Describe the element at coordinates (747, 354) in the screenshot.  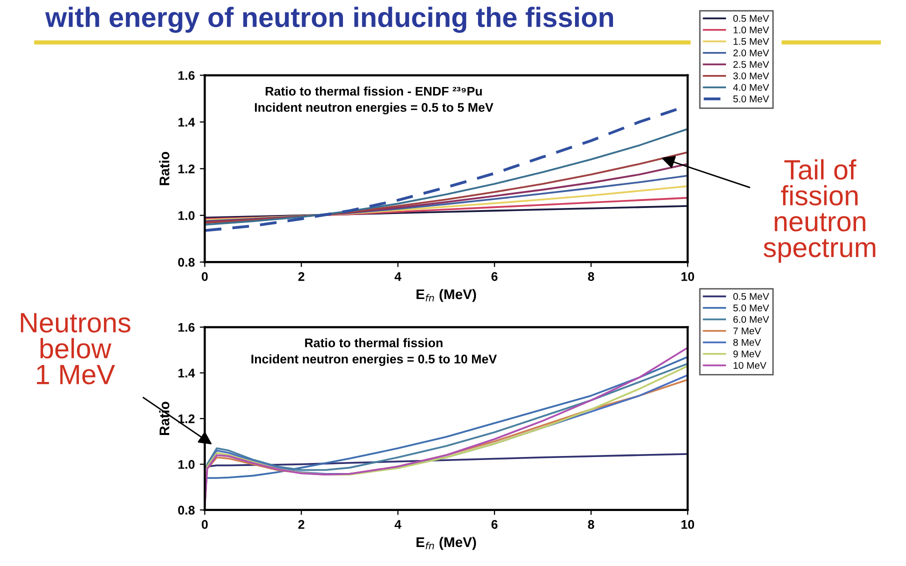
I see `legend-label: 9 MeV` at that location.